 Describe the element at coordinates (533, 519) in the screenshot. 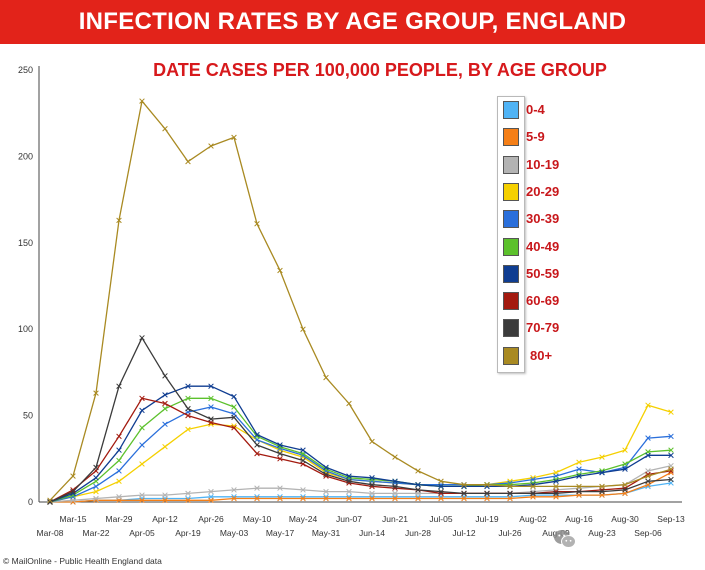

I see `x-tick-label: Aug-02` at that location.